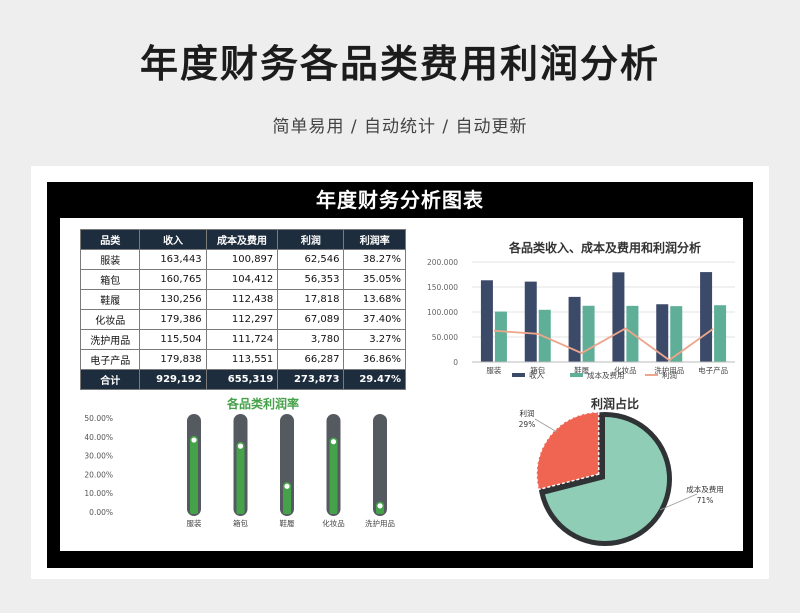  I want to click on page-subtitle: 简单易用 / 自动统计 / 自动更新, so click(400, 127).